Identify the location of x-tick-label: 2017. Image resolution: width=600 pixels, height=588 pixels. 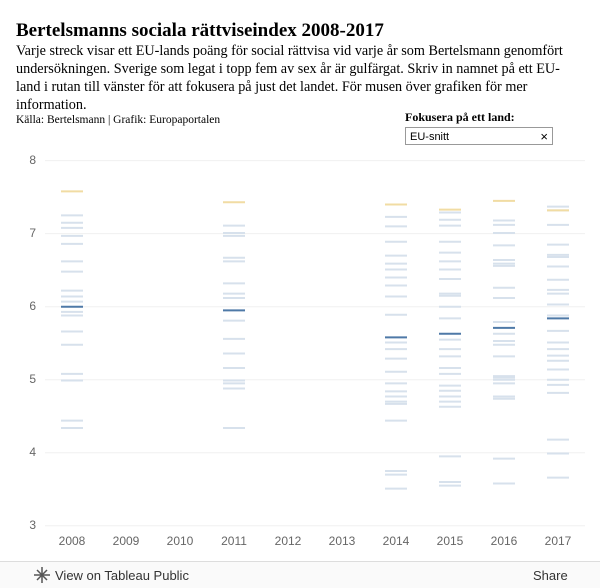
(558, 541).